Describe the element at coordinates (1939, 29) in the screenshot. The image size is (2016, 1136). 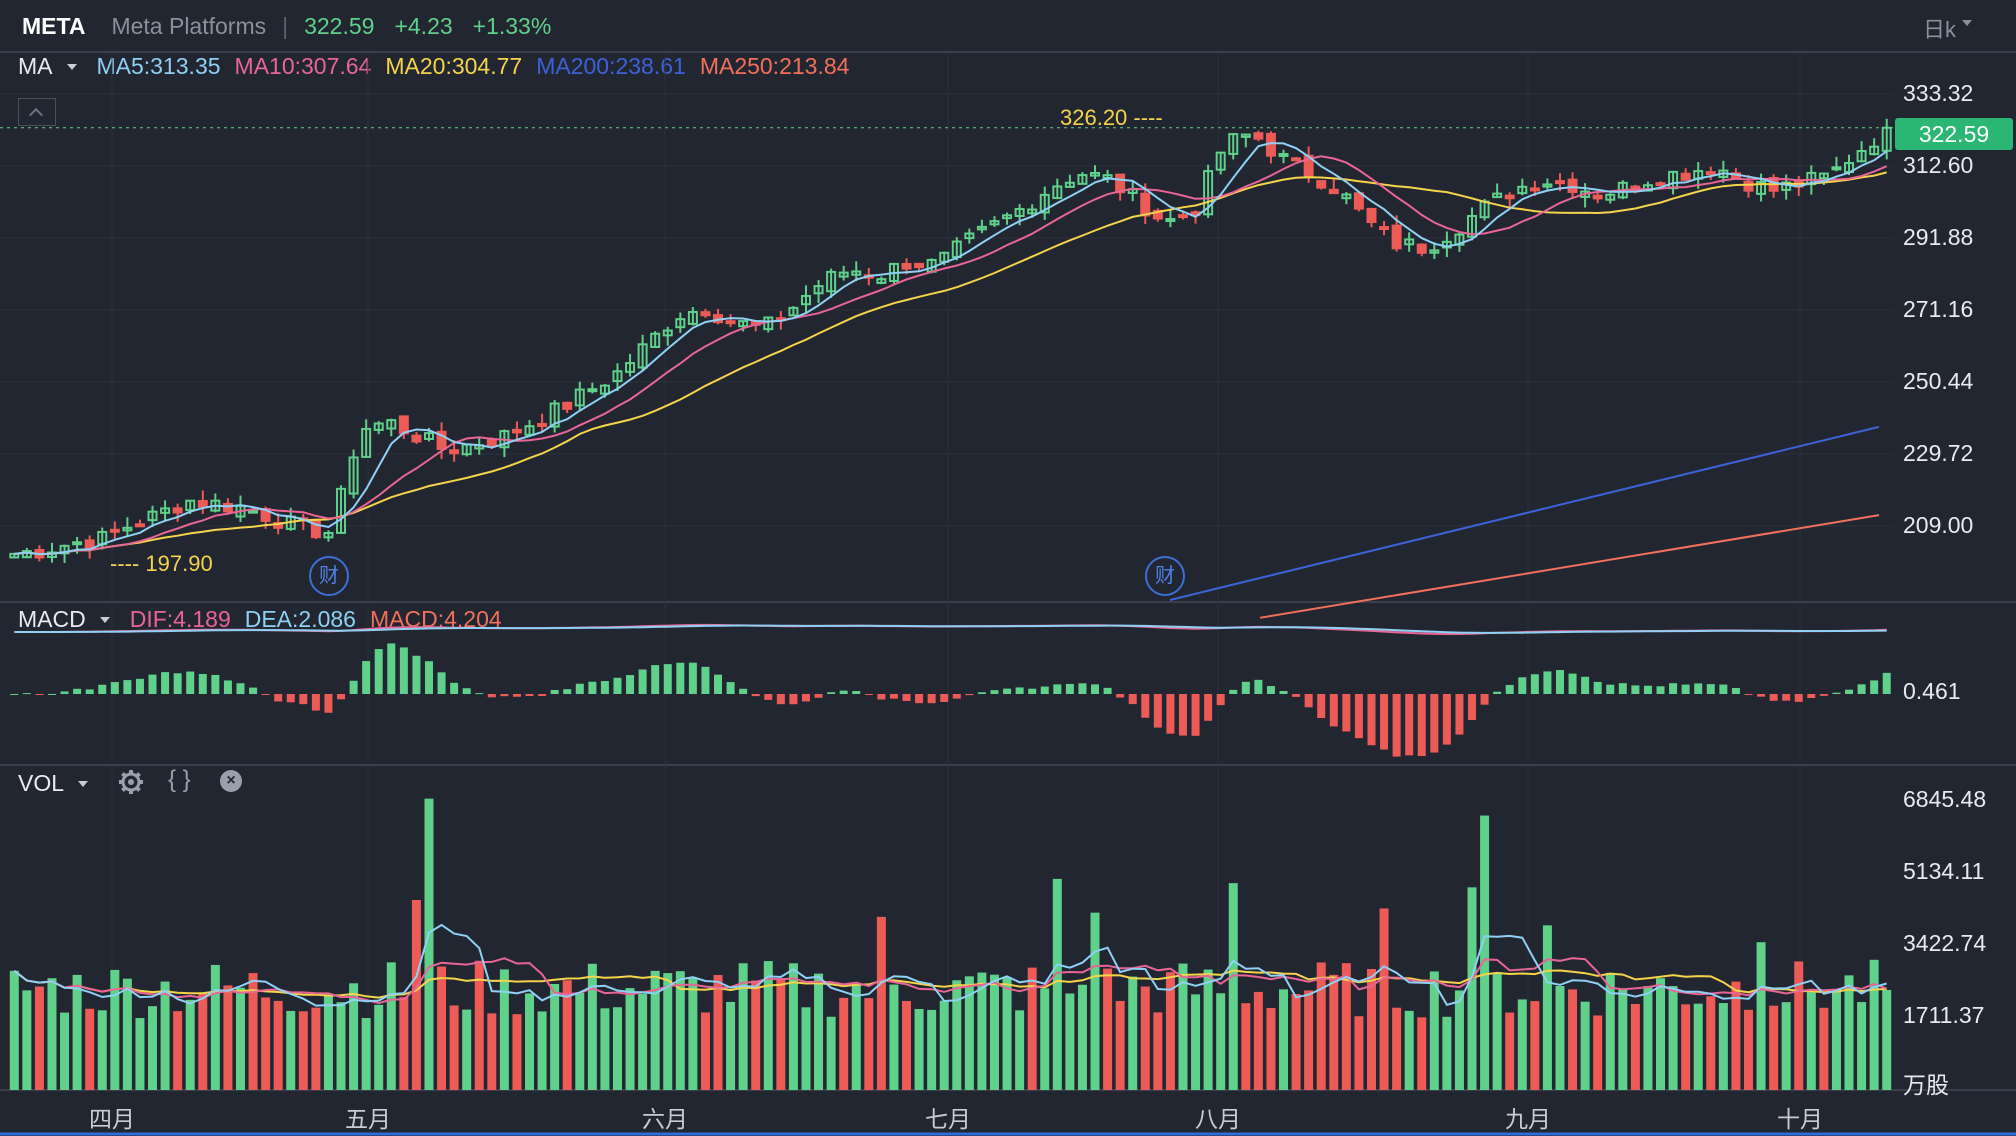
I see `period-selector: 日k` at that location.